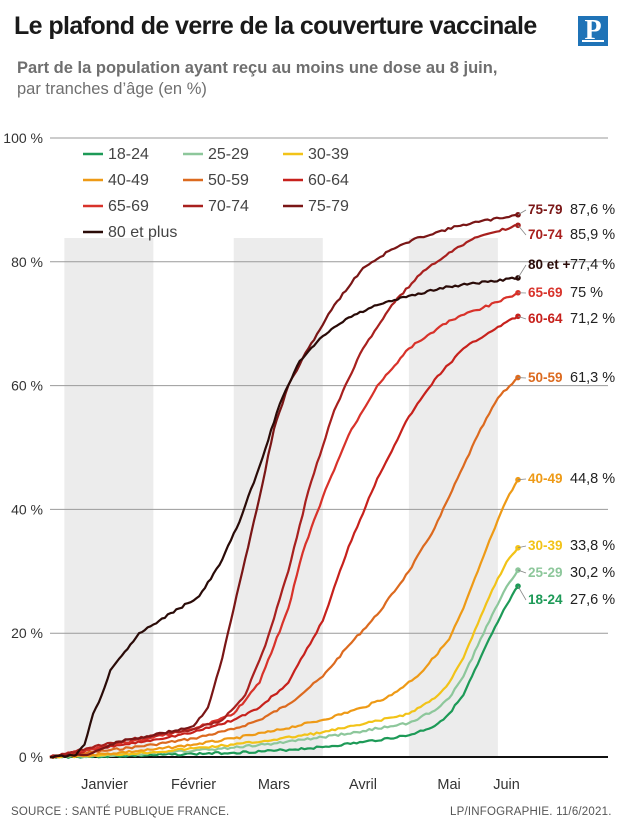 This screenshot has width=622, height=831. What do you see at coordinates (27, 633) in the screenshot?
I see `y-tick-label: 20 %` at bounding box center [27, 633].